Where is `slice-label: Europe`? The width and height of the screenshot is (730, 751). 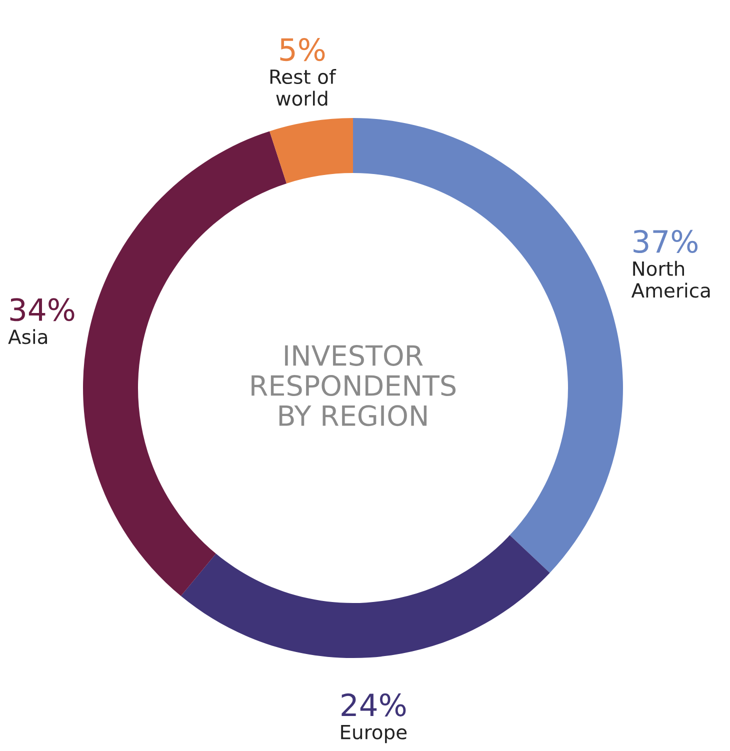 slice-label: Europe is located at coordinates (374, 734).